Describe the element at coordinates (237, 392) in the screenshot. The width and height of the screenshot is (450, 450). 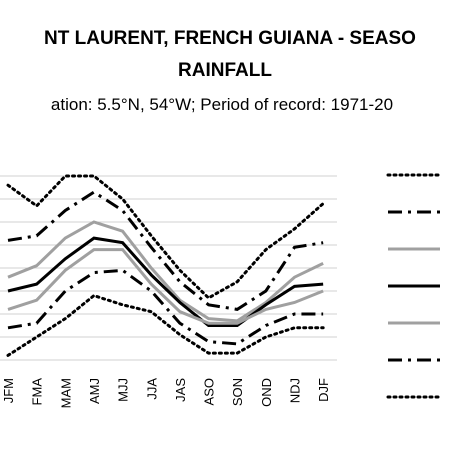
I see `x-tick-label: SON` at that location.